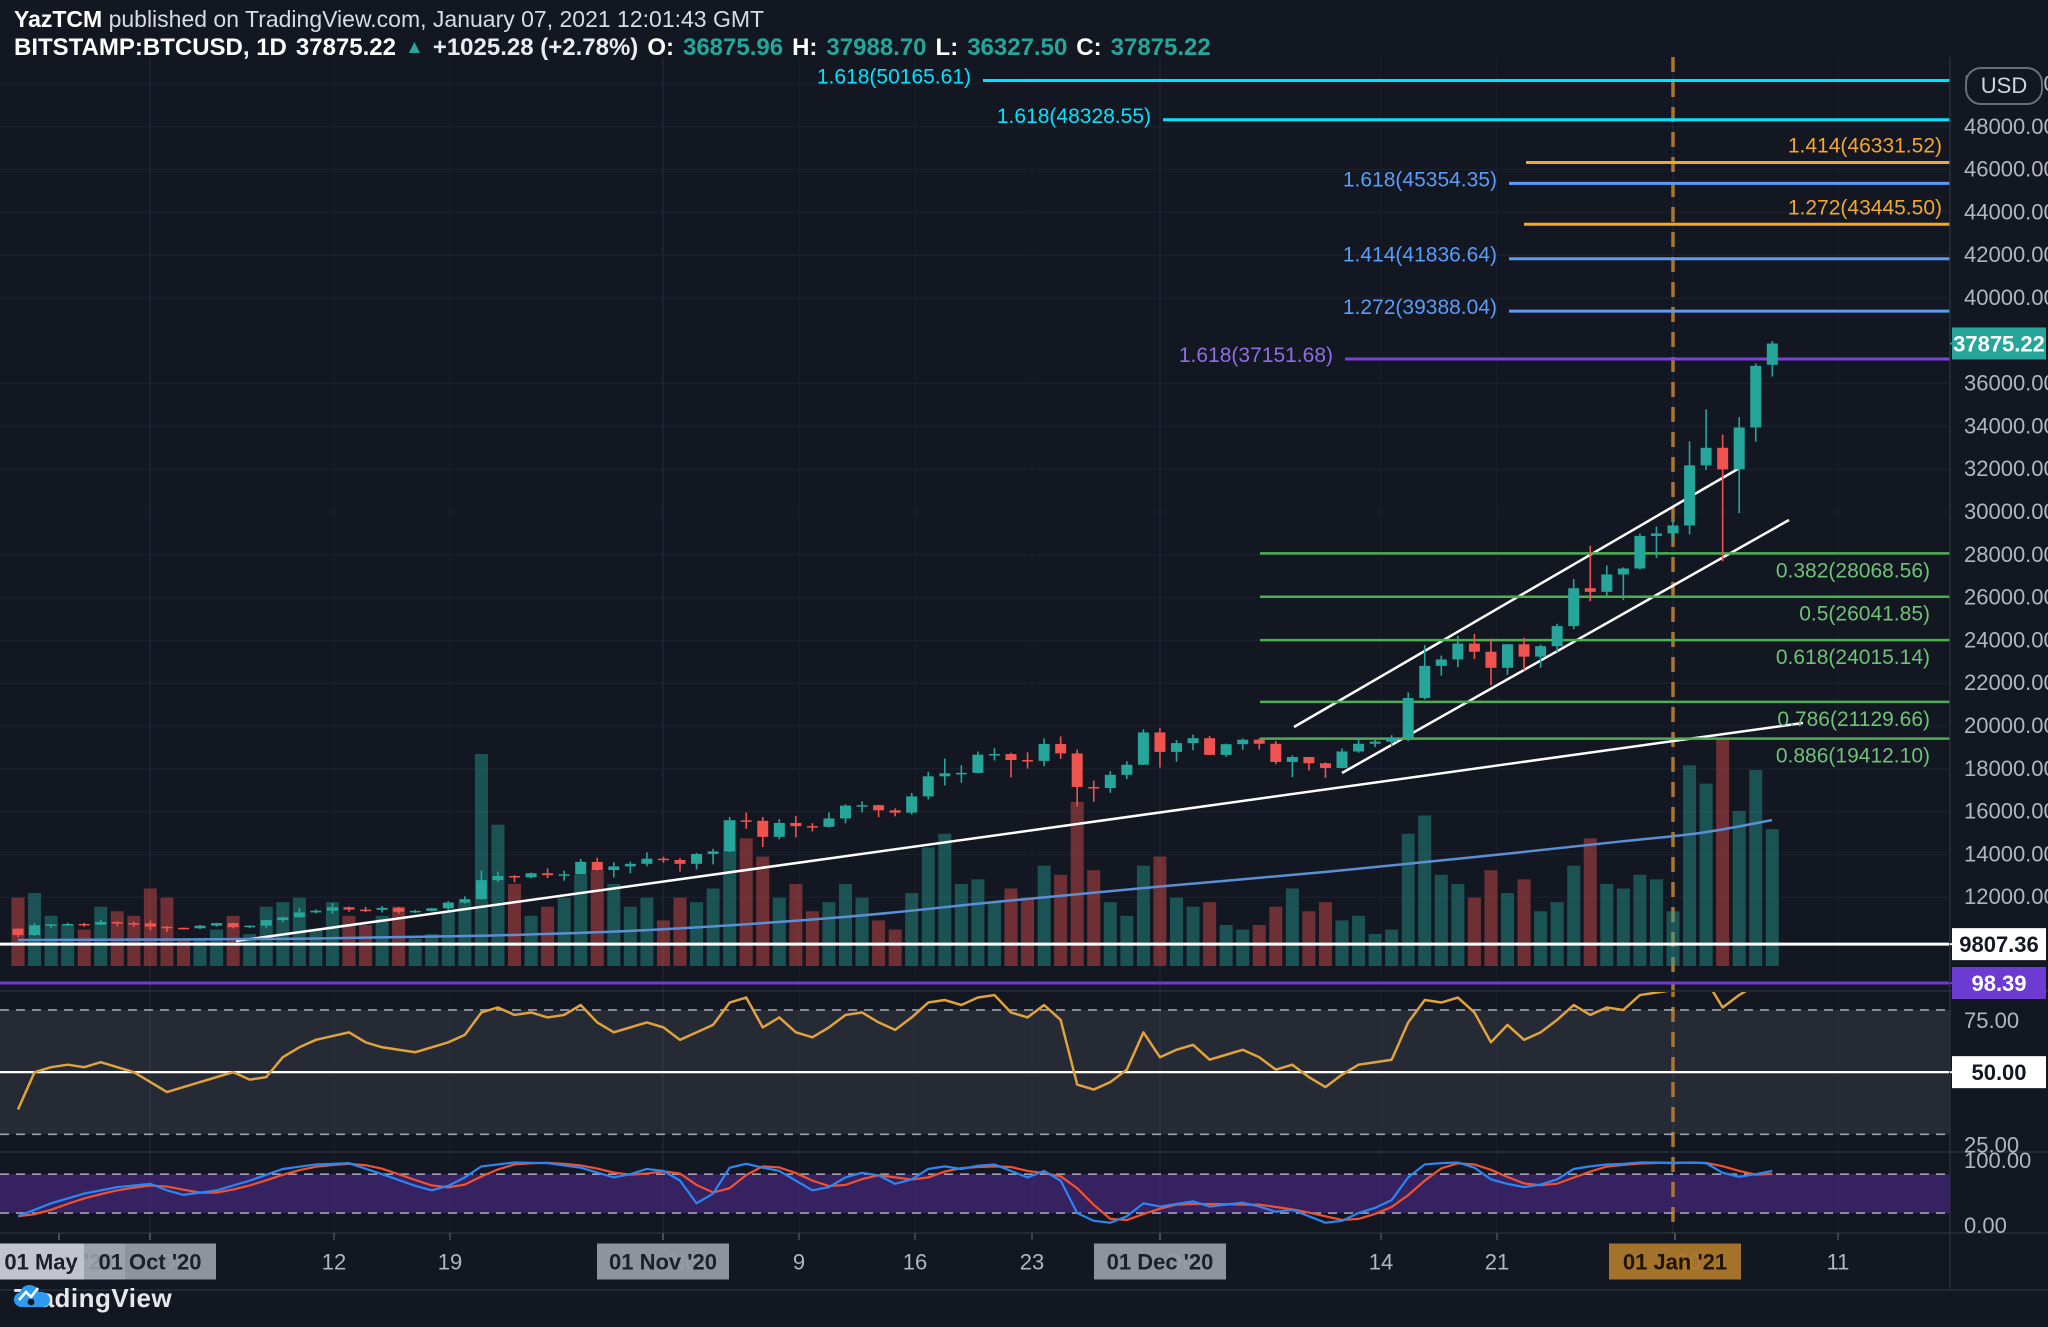  What do you see at coordinates (799, 1262) in the screenshot?
I see `time-tick-label: 9` at bounding box center [799, 1262].